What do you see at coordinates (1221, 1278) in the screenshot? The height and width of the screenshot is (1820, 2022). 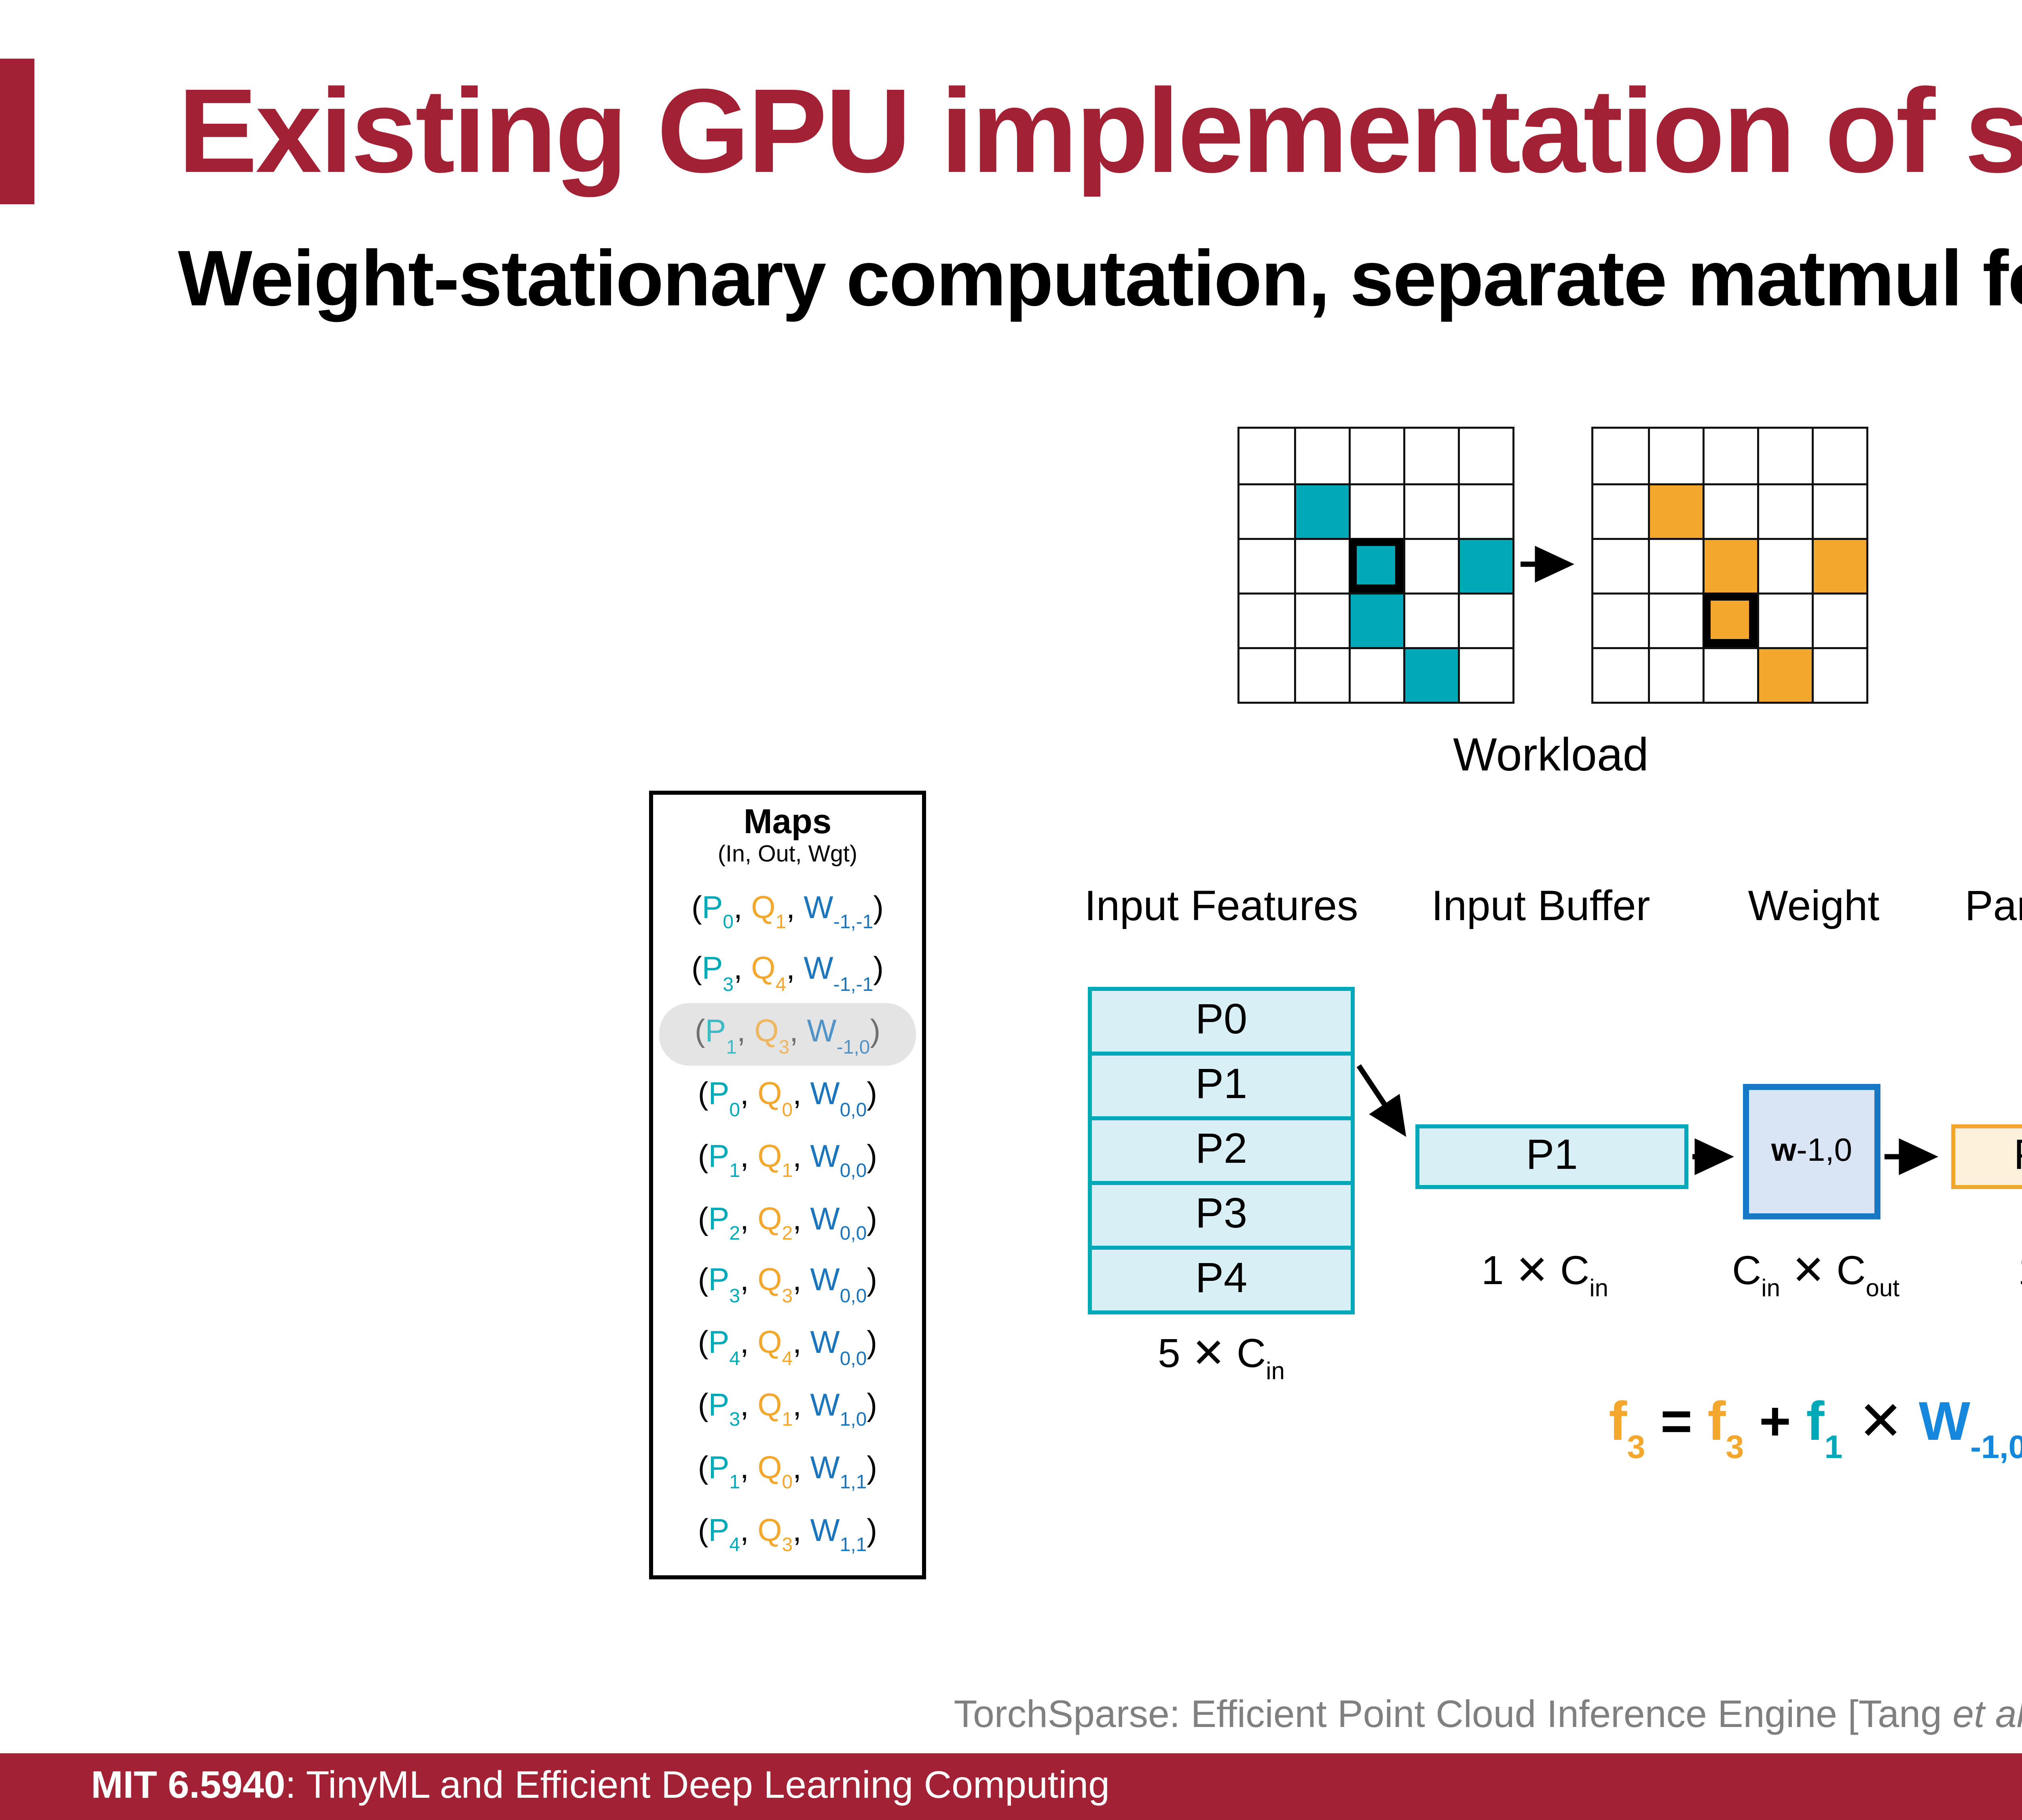 I see `input-stack-cell-p4: P4` at bounding box center [1221, 1278].